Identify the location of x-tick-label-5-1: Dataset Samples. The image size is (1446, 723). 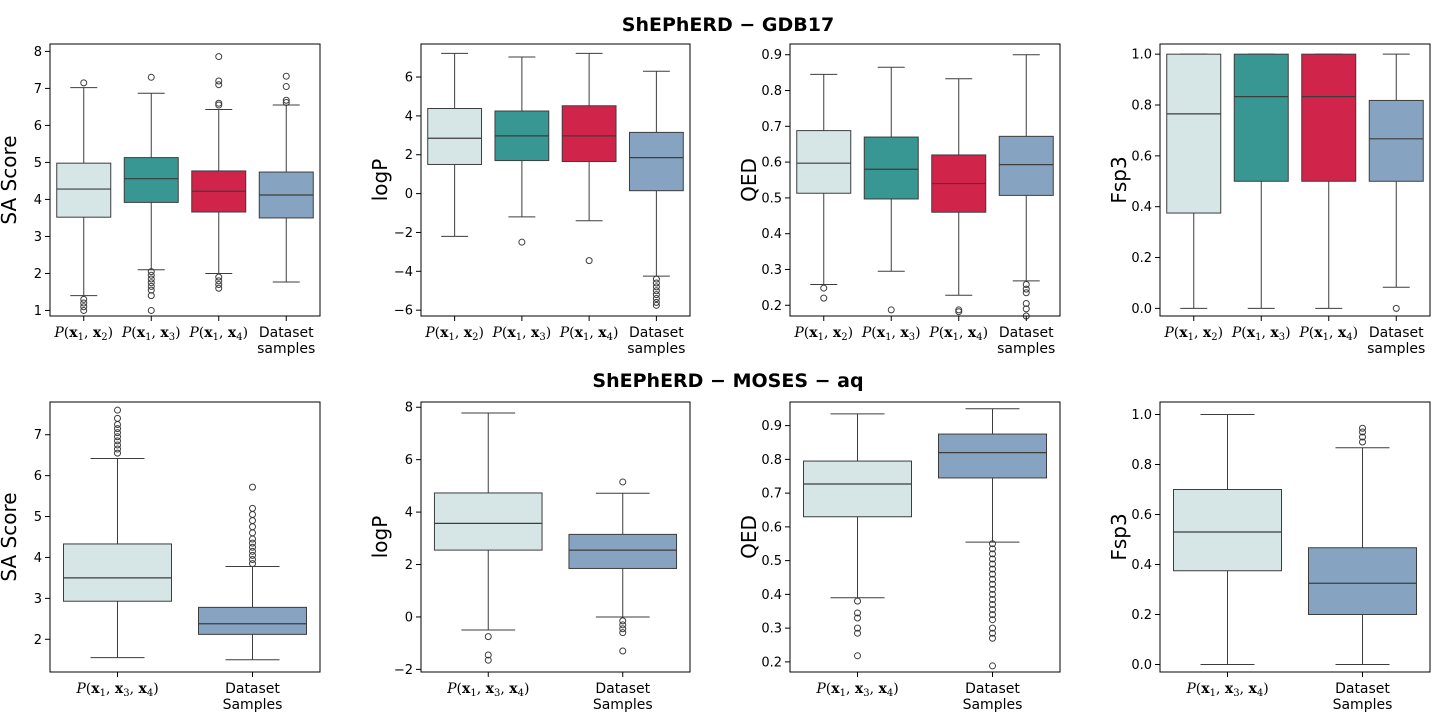
(623, 697).